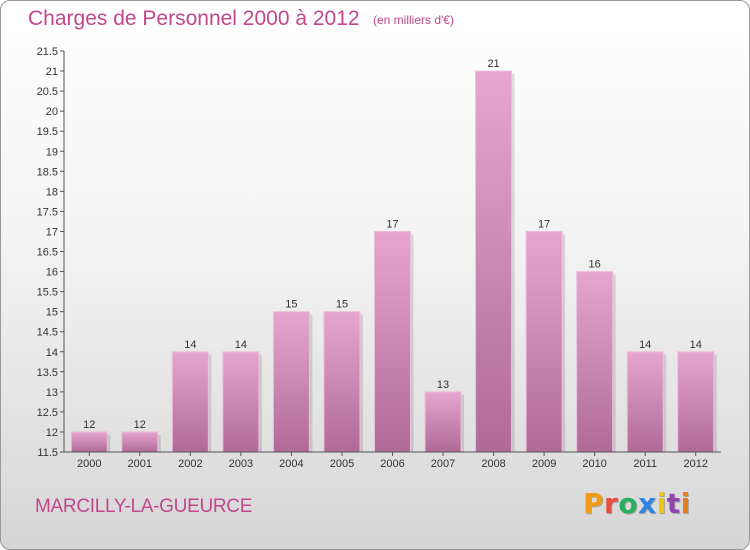 Image resolution: width=750 pixels, height=550 pixels. What do you see at coordinates (392, 341) in the screenshot?
I see `bar-2006` at bounding box center [392, 341].